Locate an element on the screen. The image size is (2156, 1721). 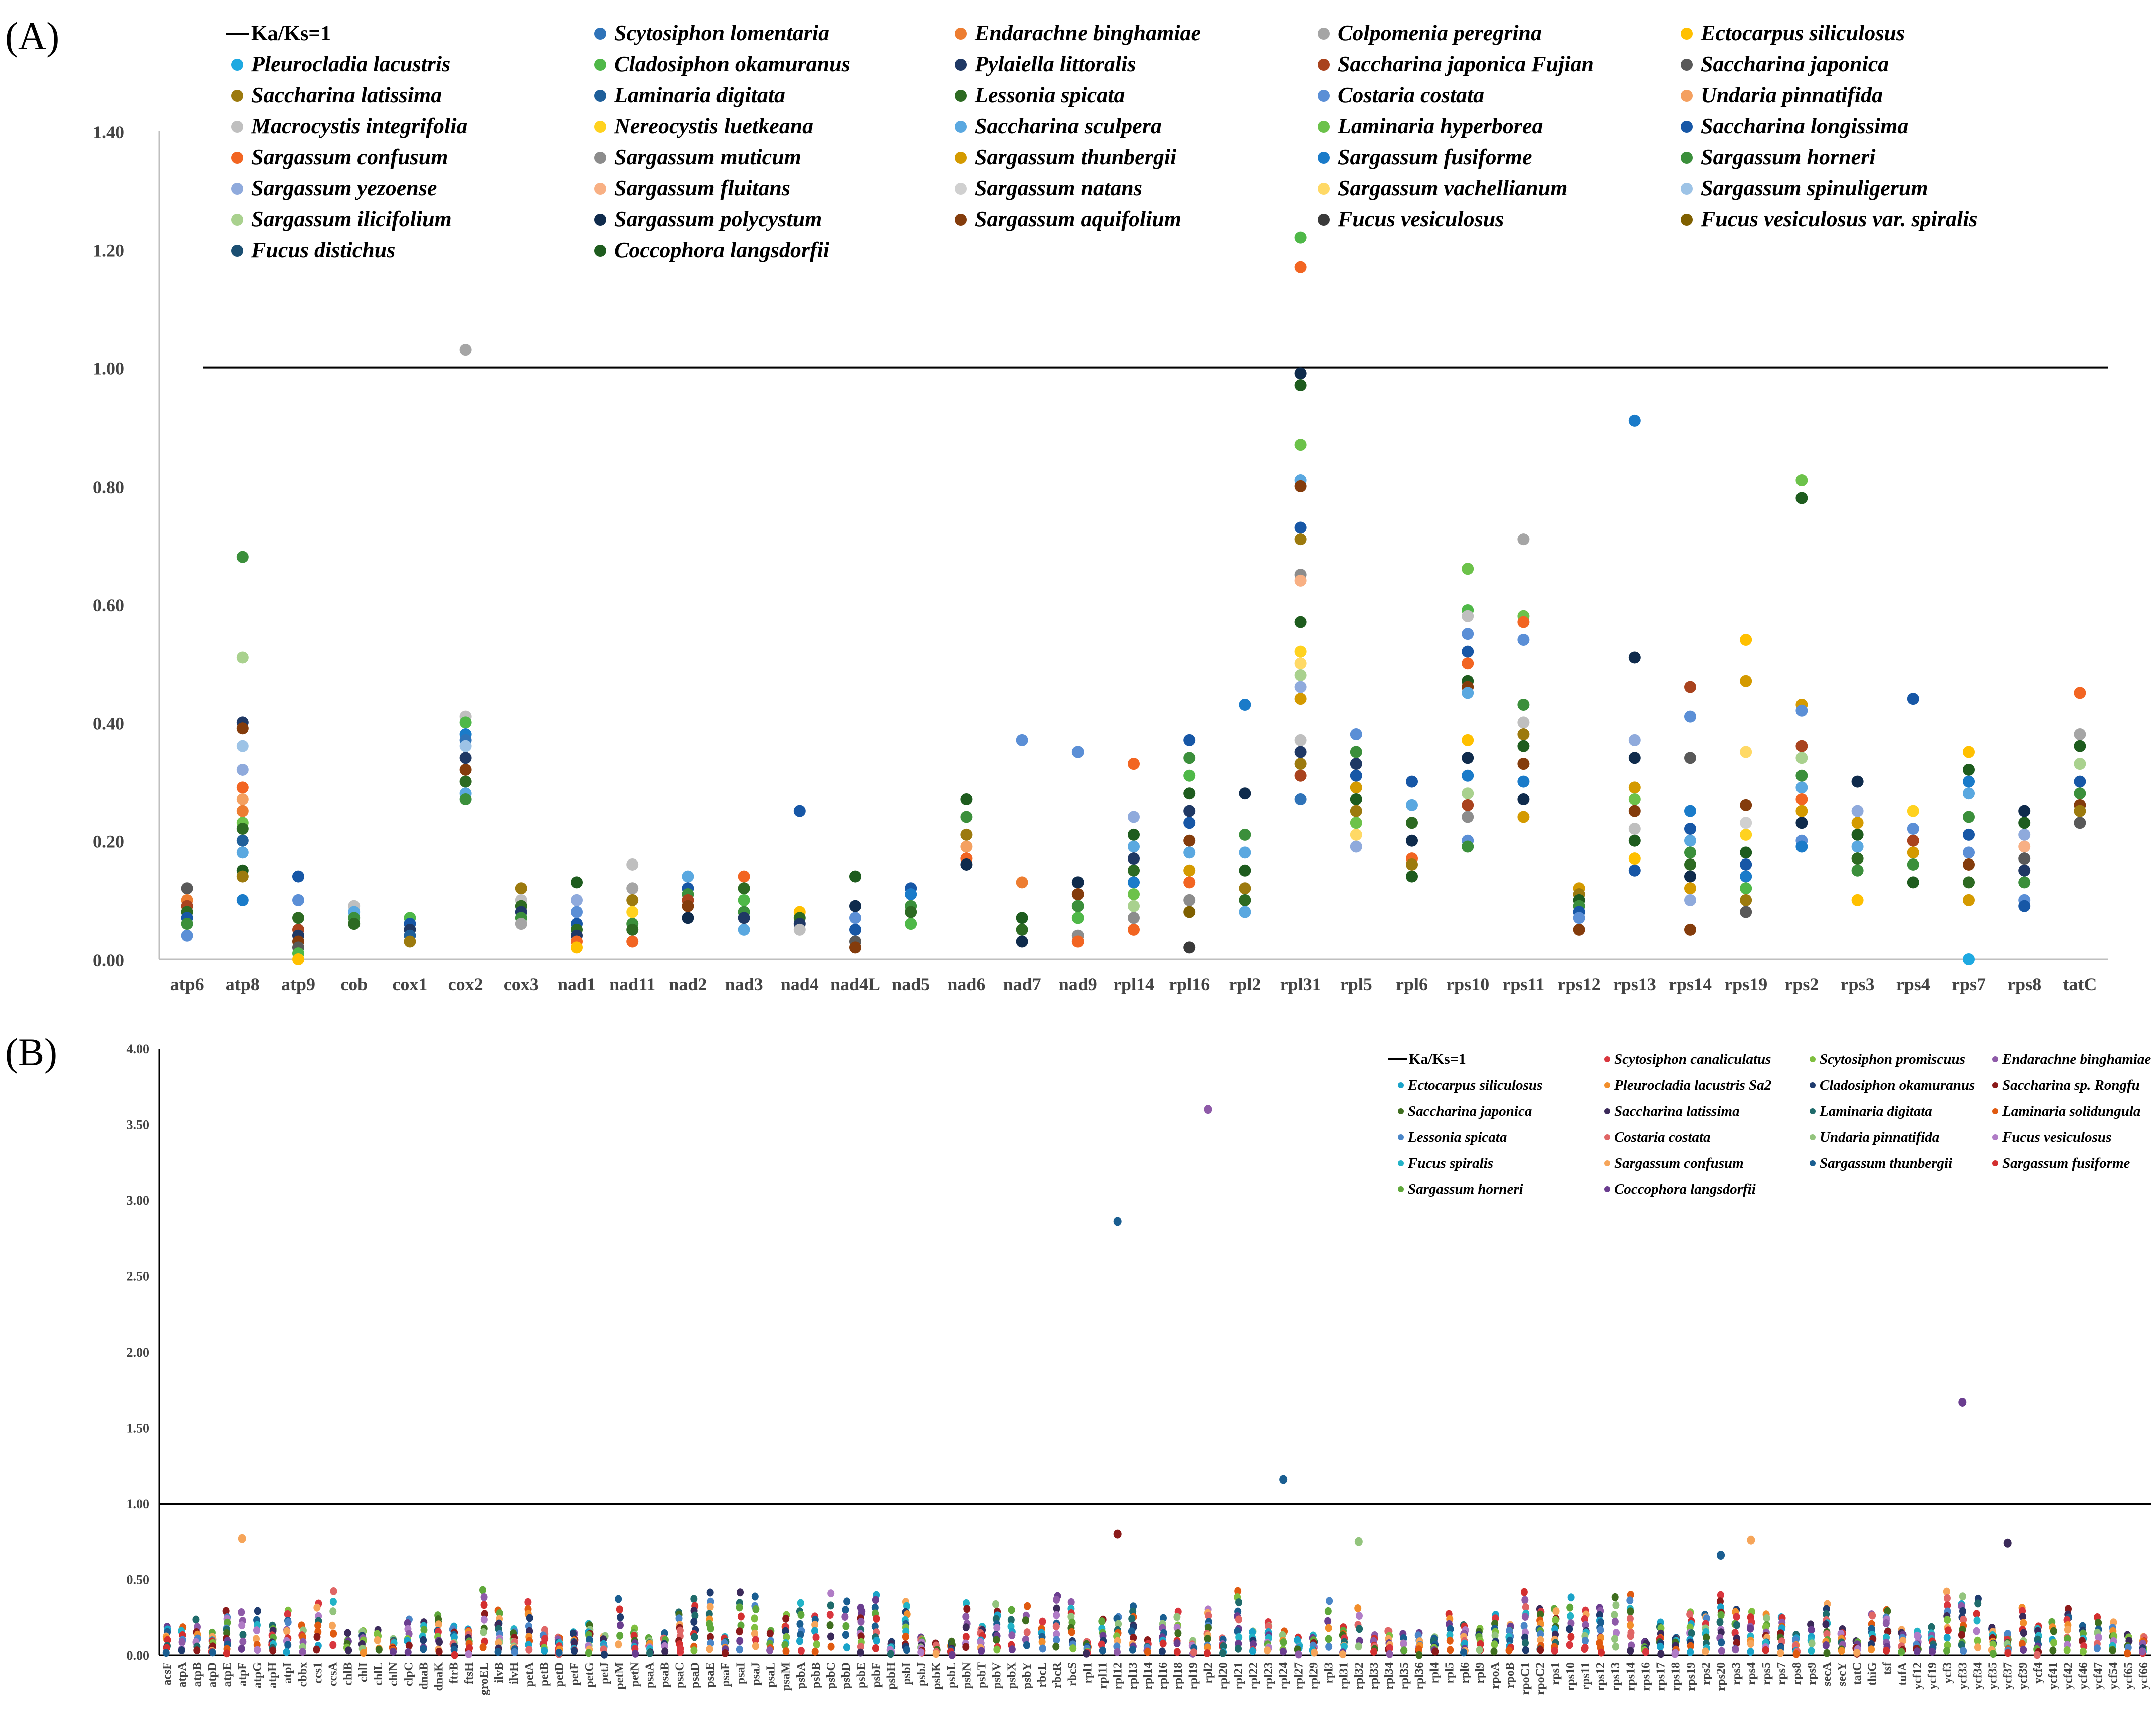
x-tick-psby: psbY is located at coordinates (1028, 1675).